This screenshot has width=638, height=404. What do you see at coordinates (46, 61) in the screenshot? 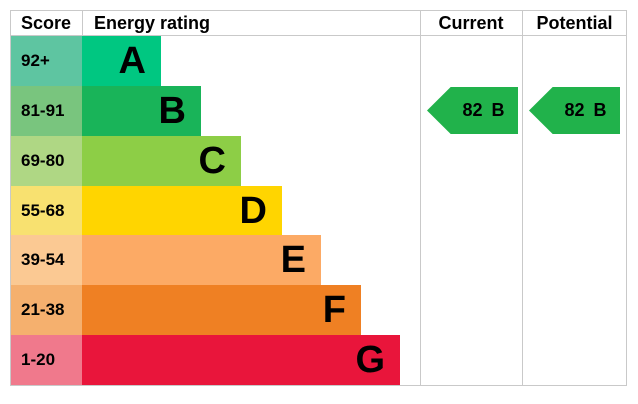
I see `score-range-cell-a: 92+` at bounding box center [46, 61].